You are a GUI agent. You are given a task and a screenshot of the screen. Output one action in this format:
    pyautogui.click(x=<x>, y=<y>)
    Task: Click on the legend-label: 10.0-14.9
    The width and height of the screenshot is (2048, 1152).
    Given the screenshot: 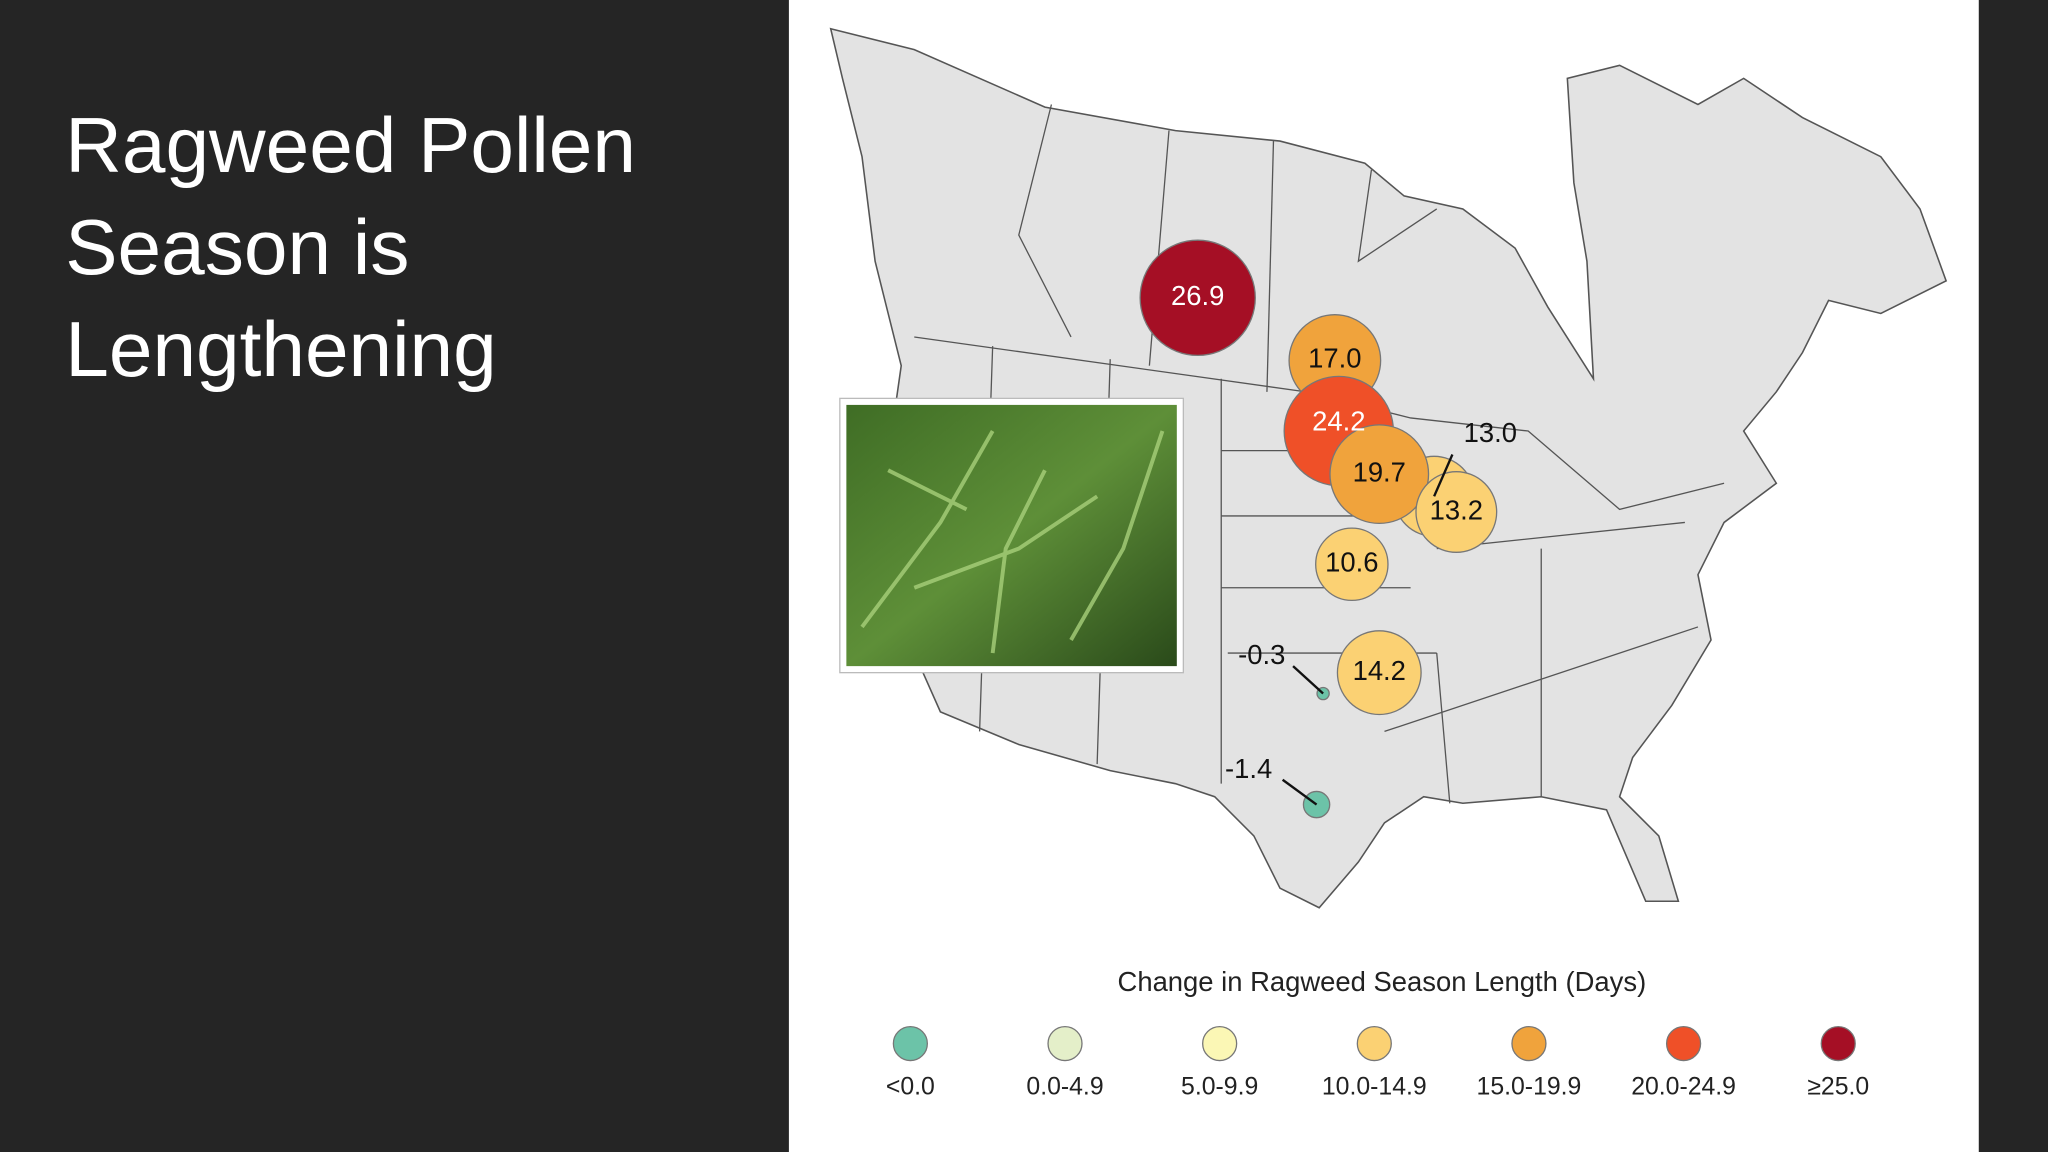 What is the action you would take?
    pyautogui.click(x=1374, y=1087)
    